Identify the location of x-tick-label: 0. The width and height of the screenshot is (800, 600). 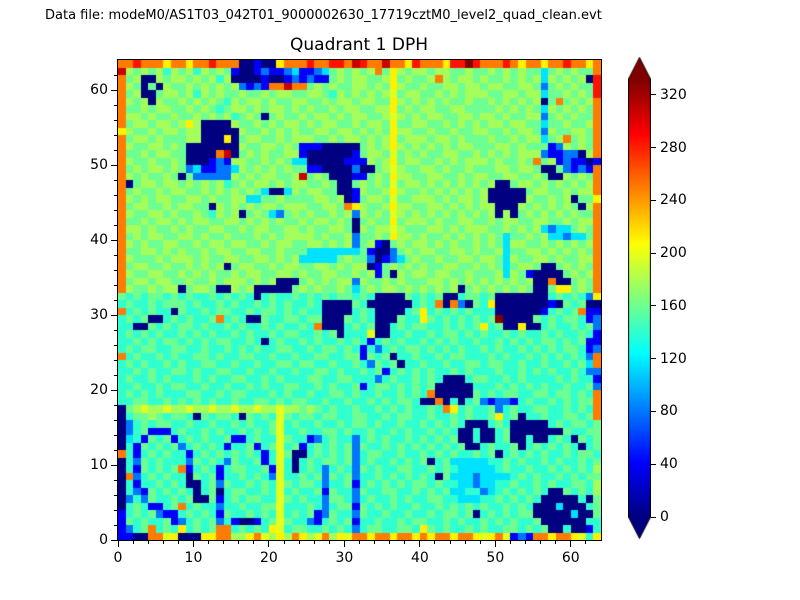
(118, 558).